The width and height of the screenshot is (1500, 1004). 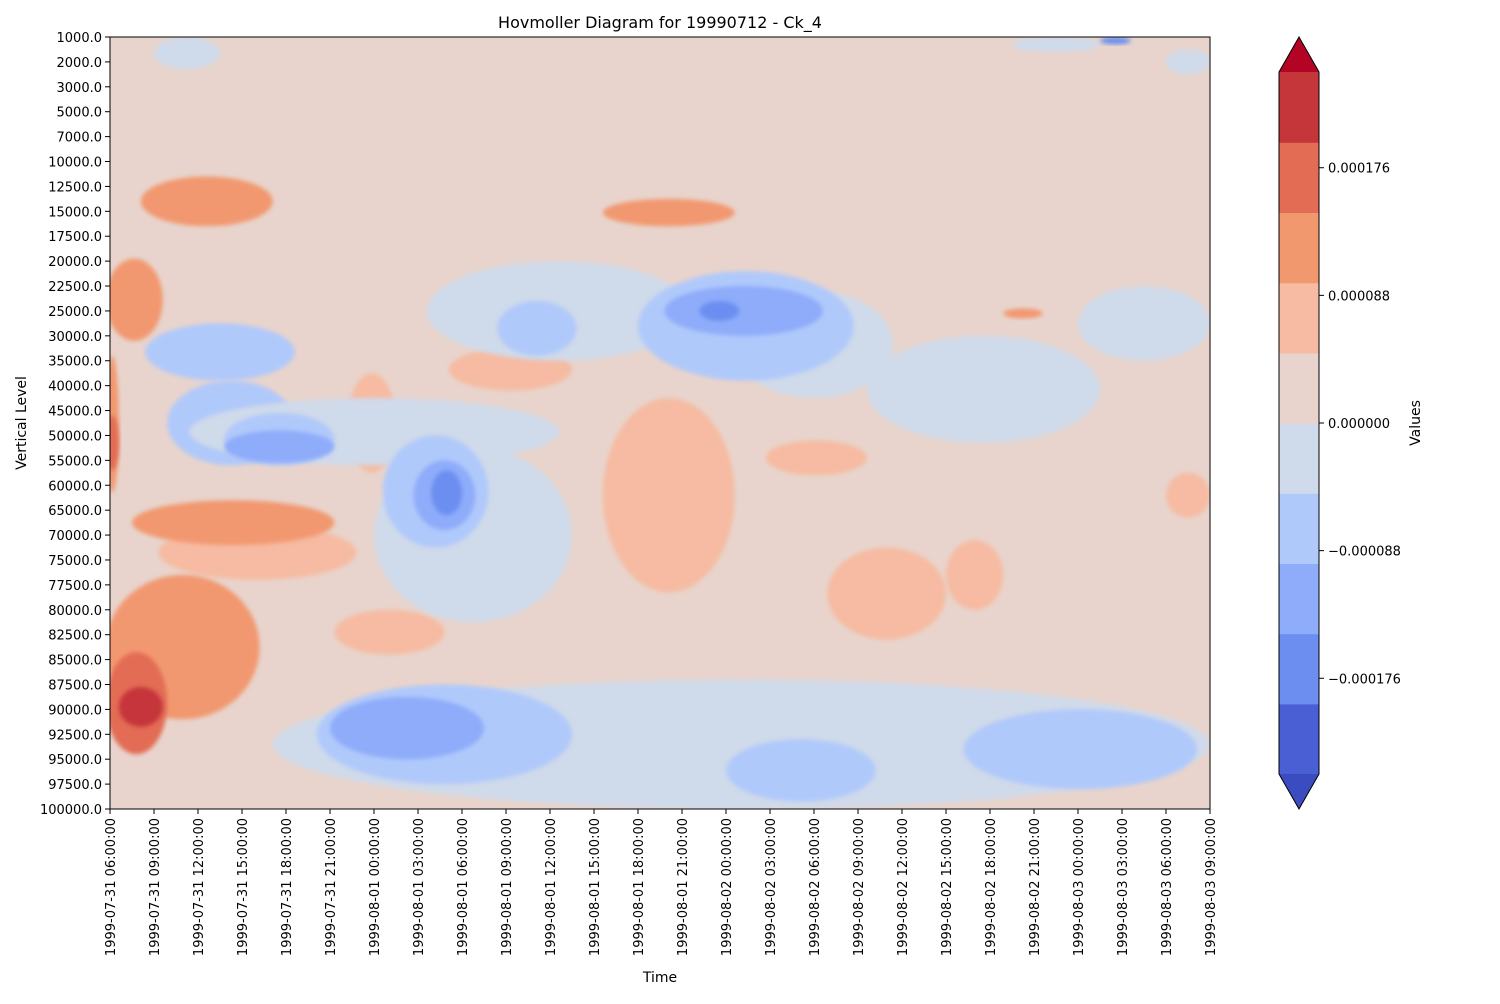 What do you see at coordinates (75, 735) in the screenshot?
I see `y-tick-label: 92500.0` at bounding box center [75, 735].